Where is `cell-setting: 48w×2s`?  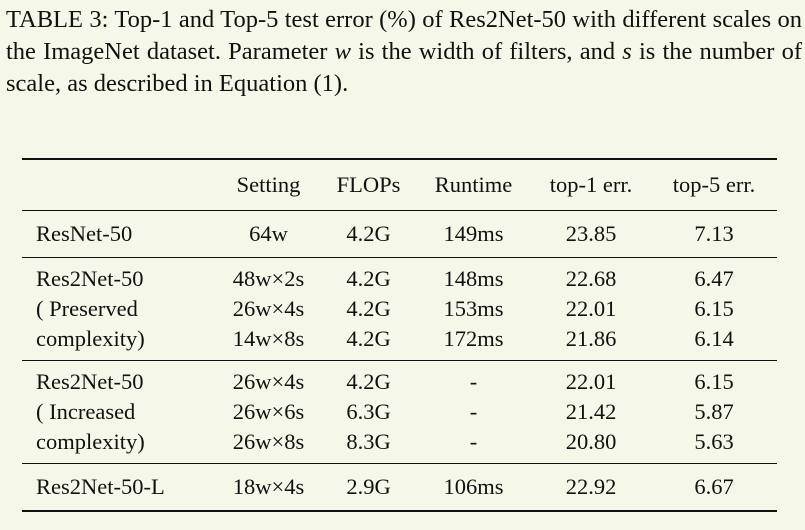 cell-setting: 48w×2s is located at coordinates (268, 278).